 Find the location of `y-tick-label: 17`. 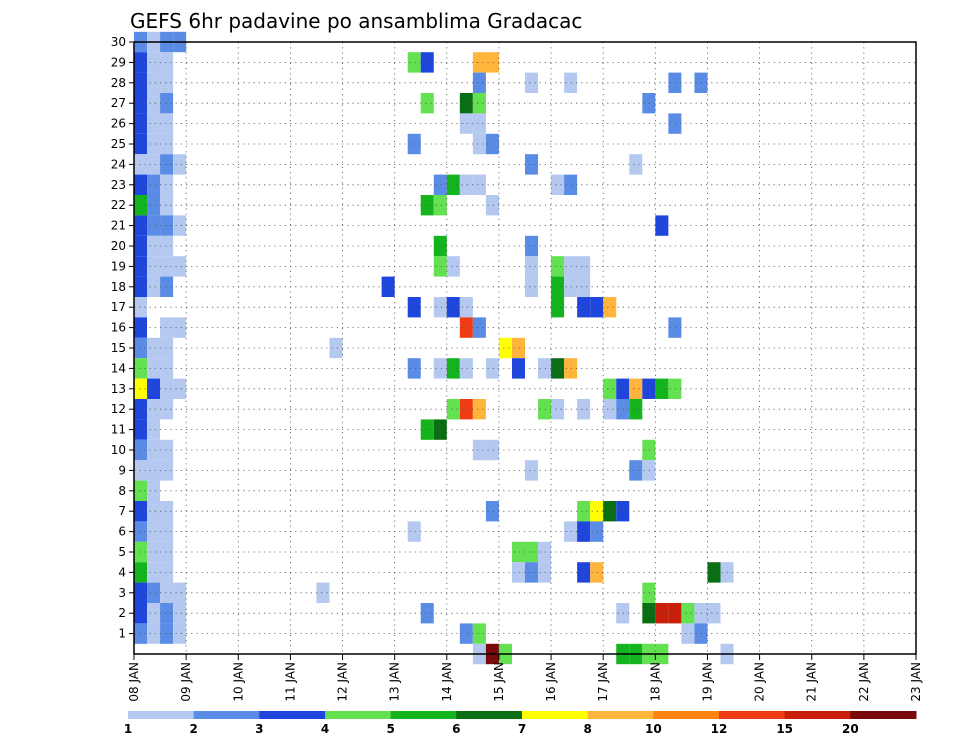

y-tick-label: 17 is located at coordinates (118, 307).